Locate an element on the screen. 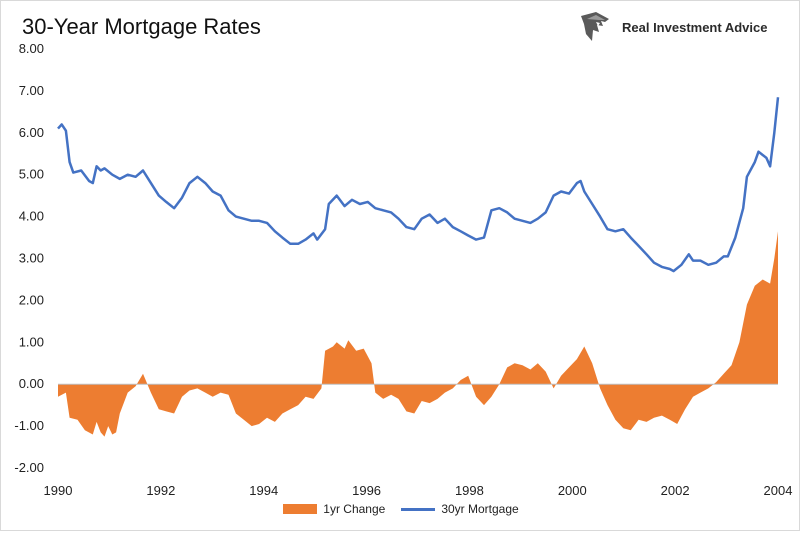 The image size is (802, 533). y-tick-label: 5.00 is located at coordinates (31, 174).